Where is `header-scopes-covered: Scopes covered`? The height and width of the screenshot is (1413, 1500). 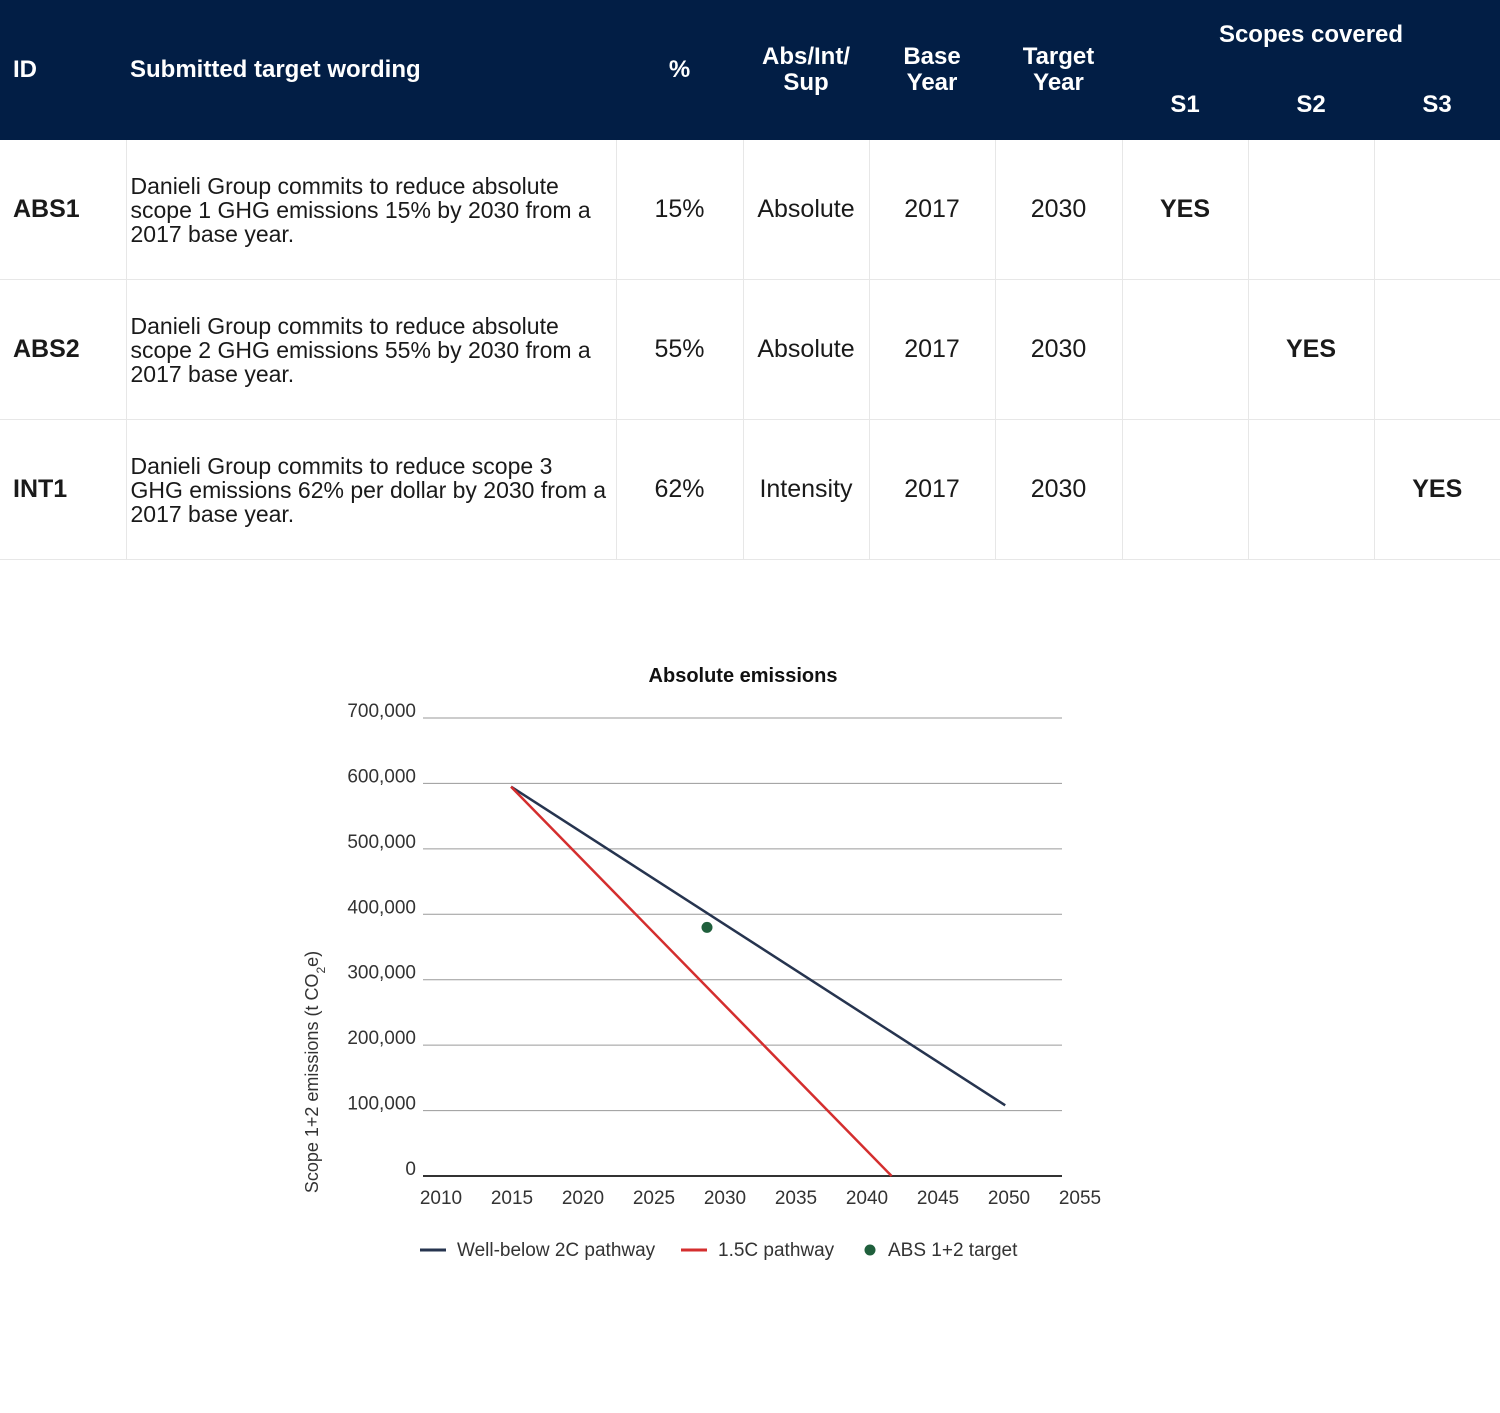 header-scopes-covered: Scopes covered is located at coordinates (1311, 35).